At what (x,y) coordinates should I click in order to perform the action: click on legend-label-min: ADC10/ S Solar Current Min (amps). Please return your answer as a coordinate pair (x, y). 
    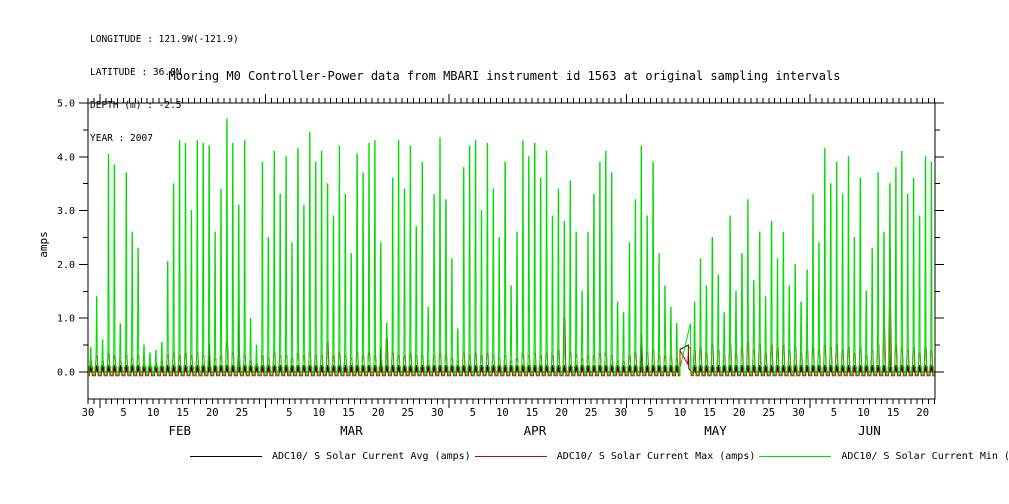
    Looking at the image, I should click on (925, 456).